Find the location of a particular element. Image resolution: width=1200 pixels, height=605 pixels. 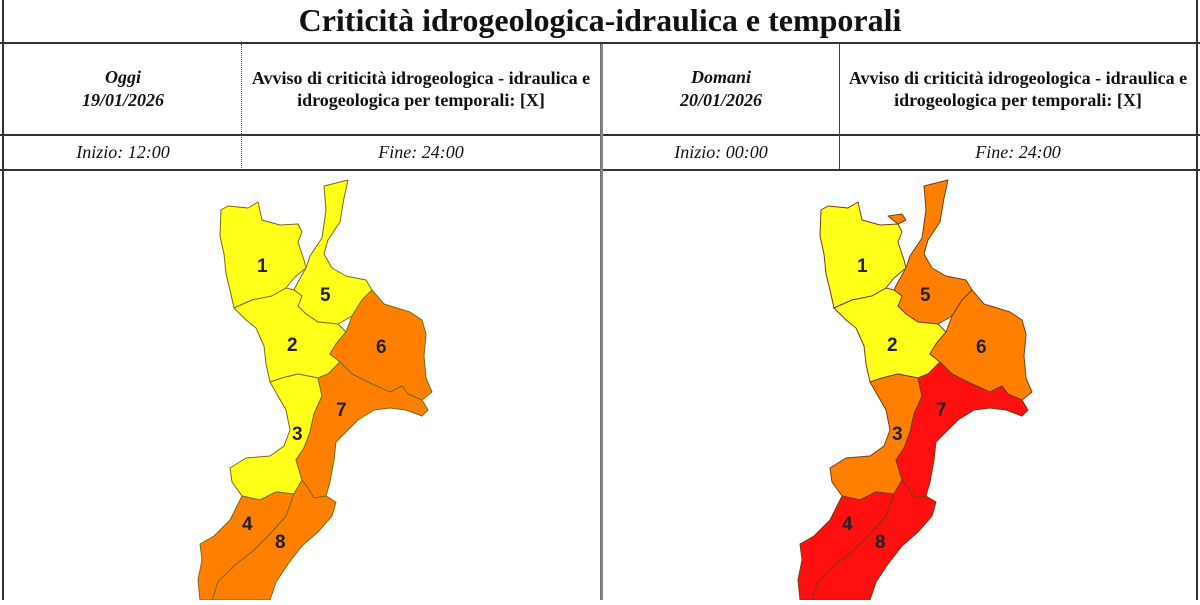

tomorrow-label: Domani is located at coordinates (720, 77).